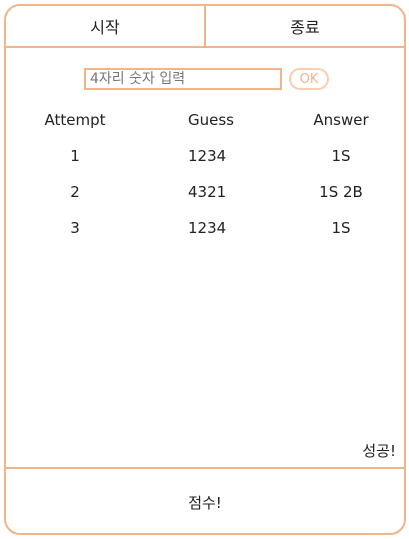 The image size is (409, 539). What do you see at coordinates (341, 192) in the screenshot?
I see `answer-cell: 1S 2B` at bounding box center [341, 192].